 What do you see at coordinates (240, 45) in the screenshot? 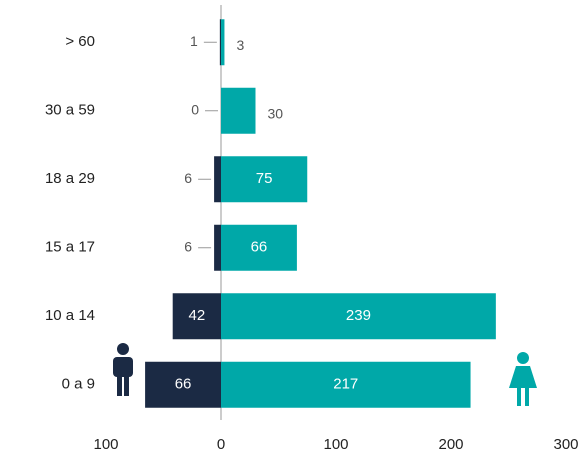
I see `value-label: 3` at bounding box center [240, 45].